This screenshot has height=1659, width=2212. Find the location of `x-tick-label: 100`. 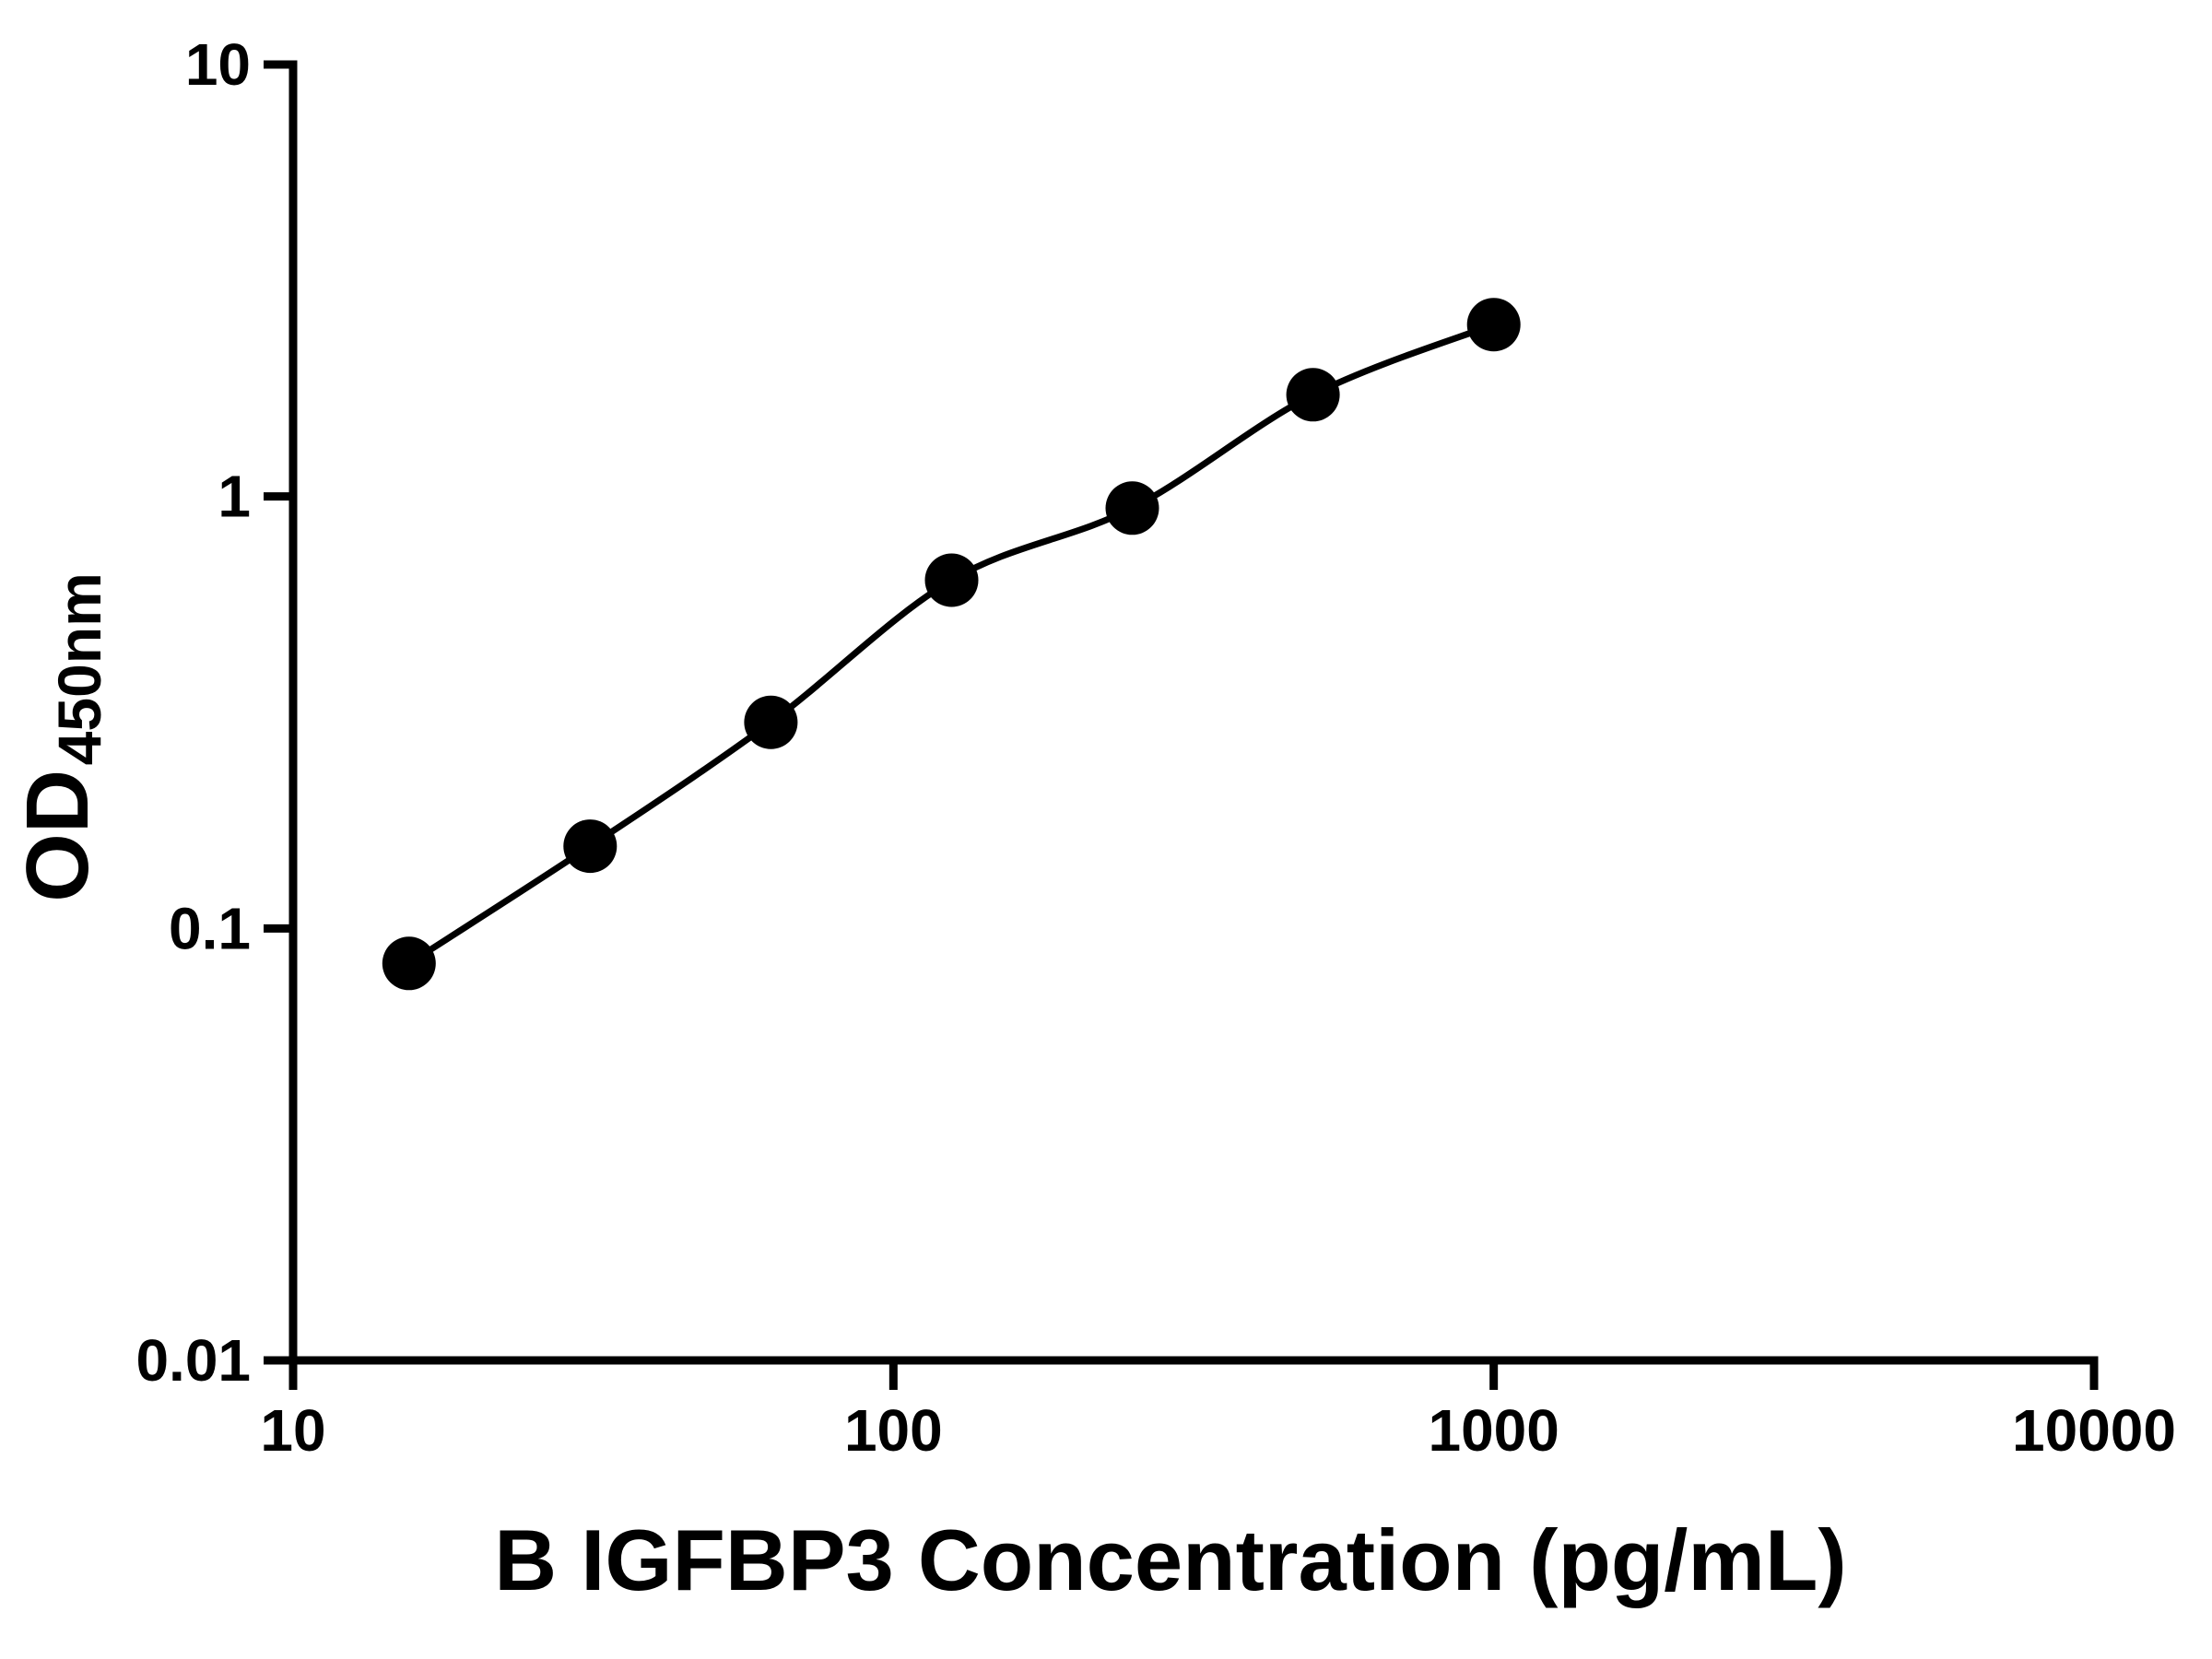

x-tick-label: 100 is located at coordinates (893, 1430).